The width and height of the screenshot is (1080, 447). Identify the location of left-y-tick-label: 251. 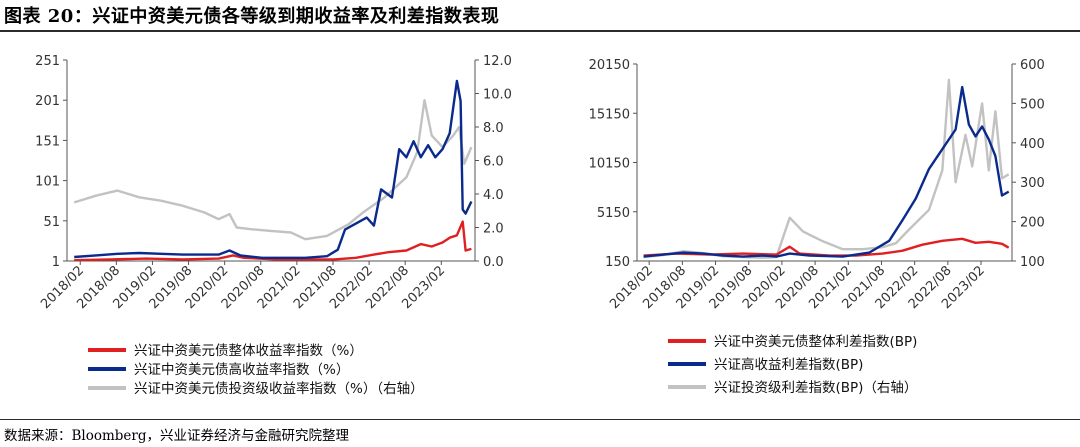
(47, 61).